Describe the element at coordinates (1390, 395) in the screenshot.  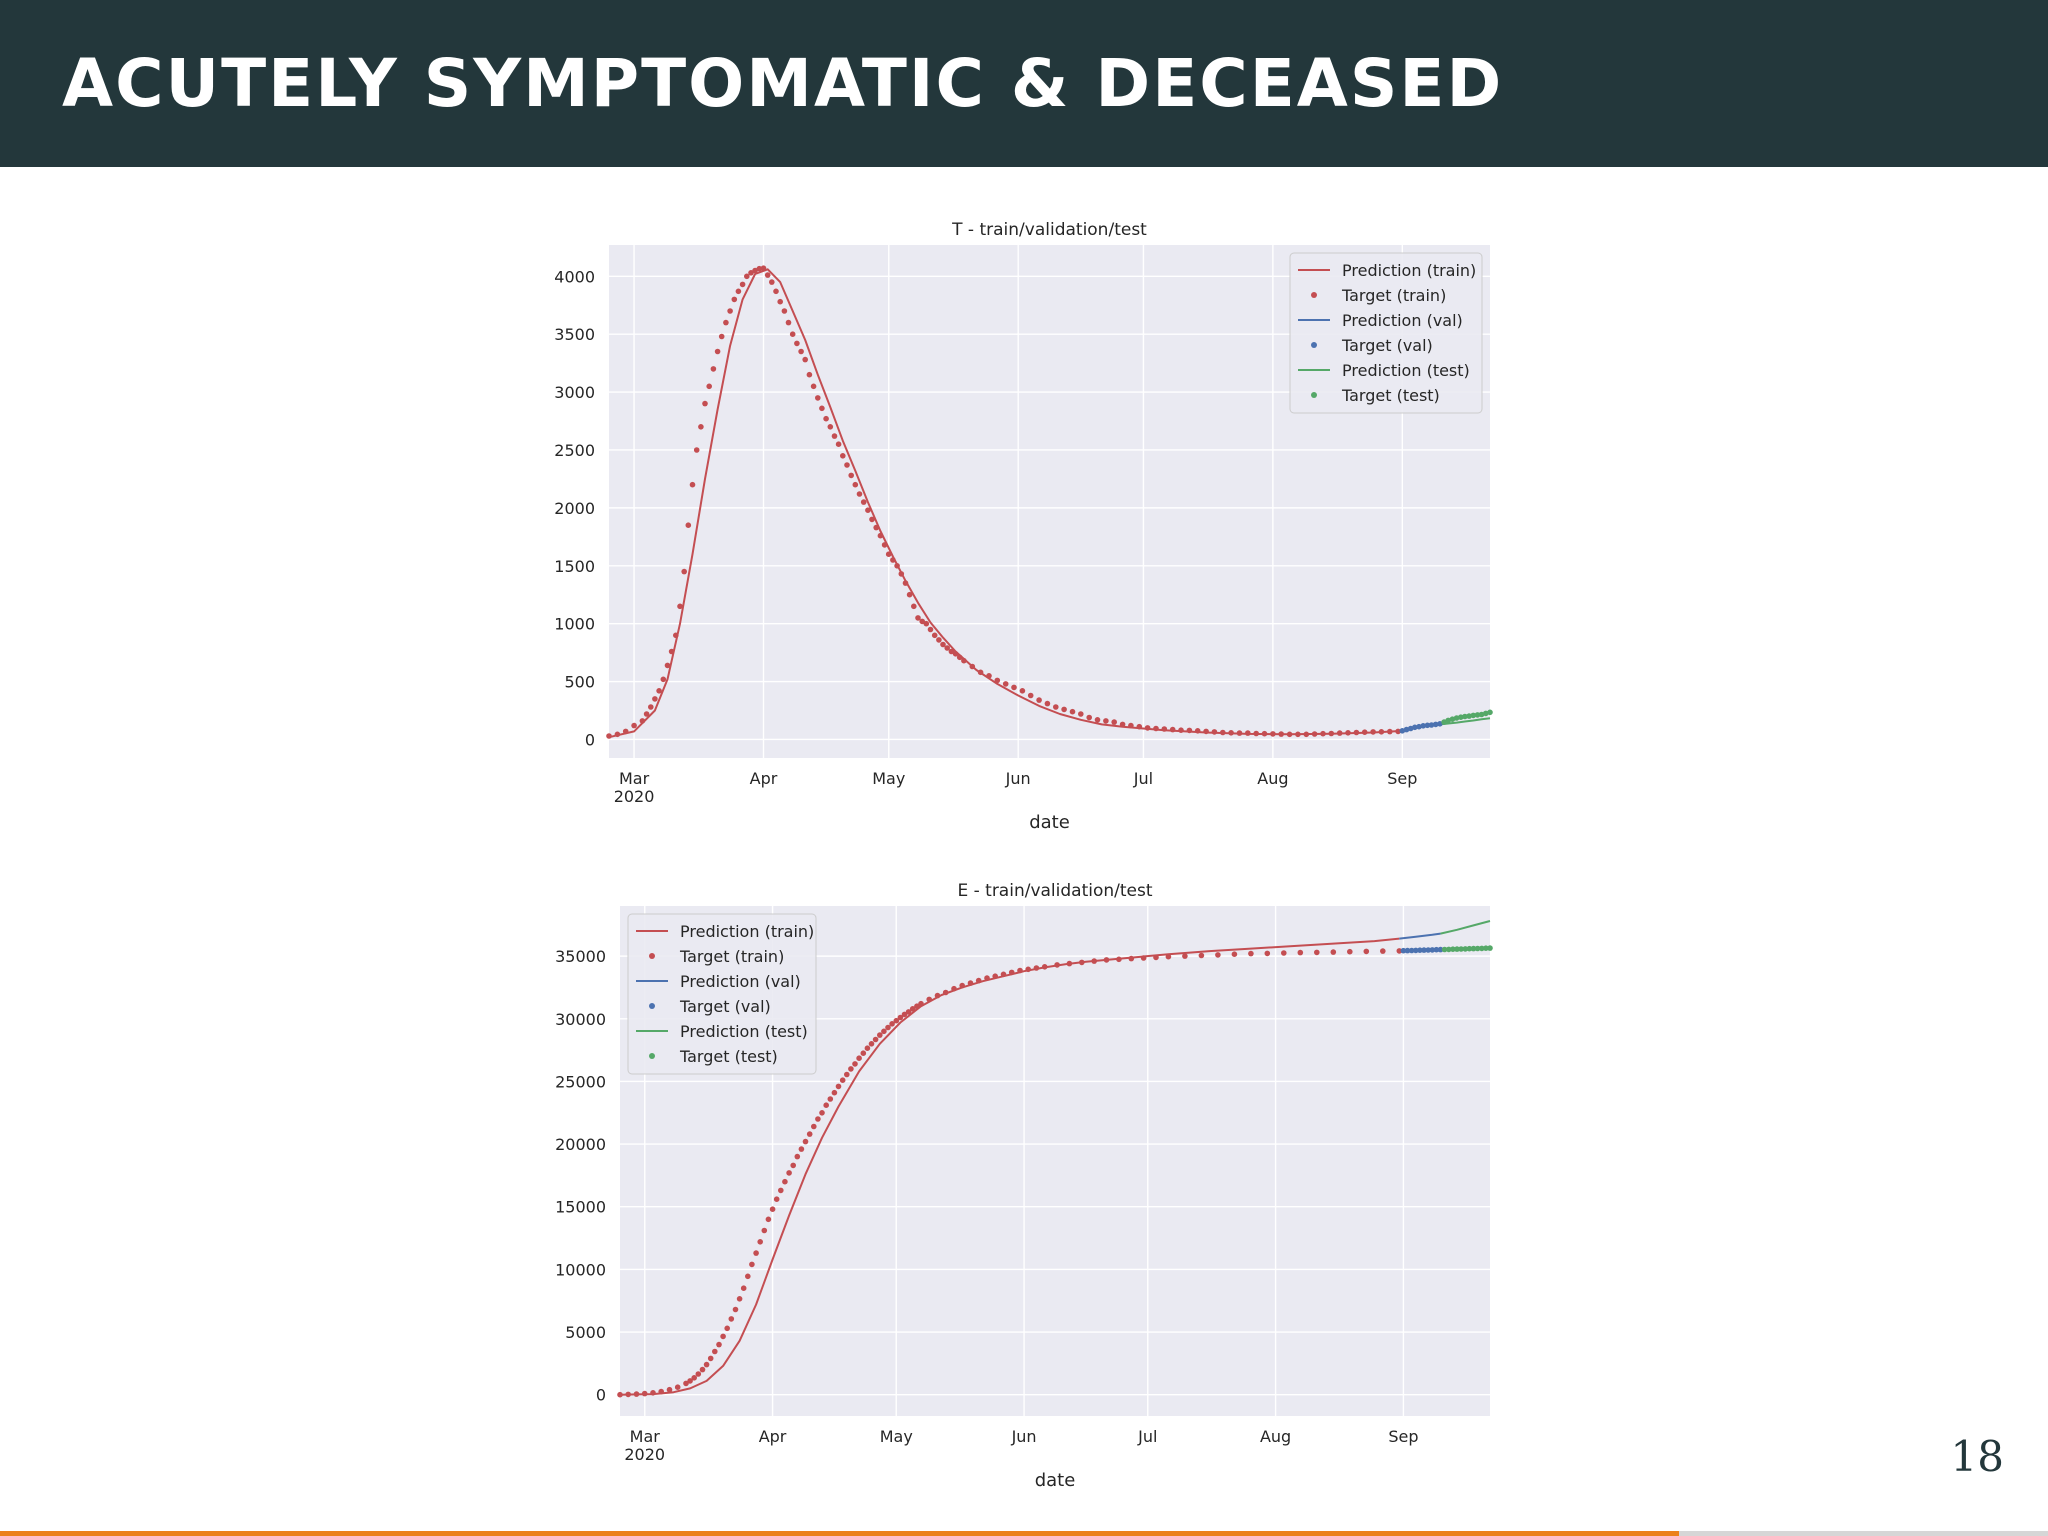
I see `chart-t-legend-label: Target (test)` at that location.